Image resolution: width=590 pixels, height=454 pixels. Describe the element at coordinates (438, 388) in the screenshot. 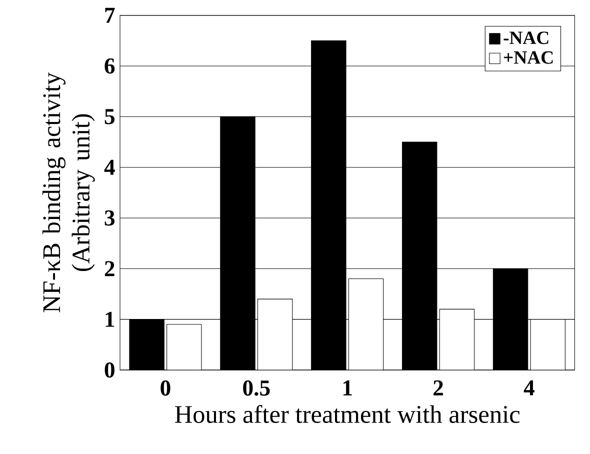

I see `x-tick-label: 2` at that location.